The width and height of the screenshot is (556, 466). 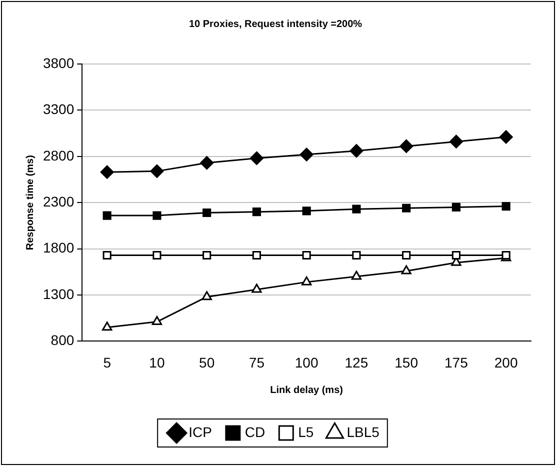 I want to click on legend-label: ICP, so click(x=200, y=432).